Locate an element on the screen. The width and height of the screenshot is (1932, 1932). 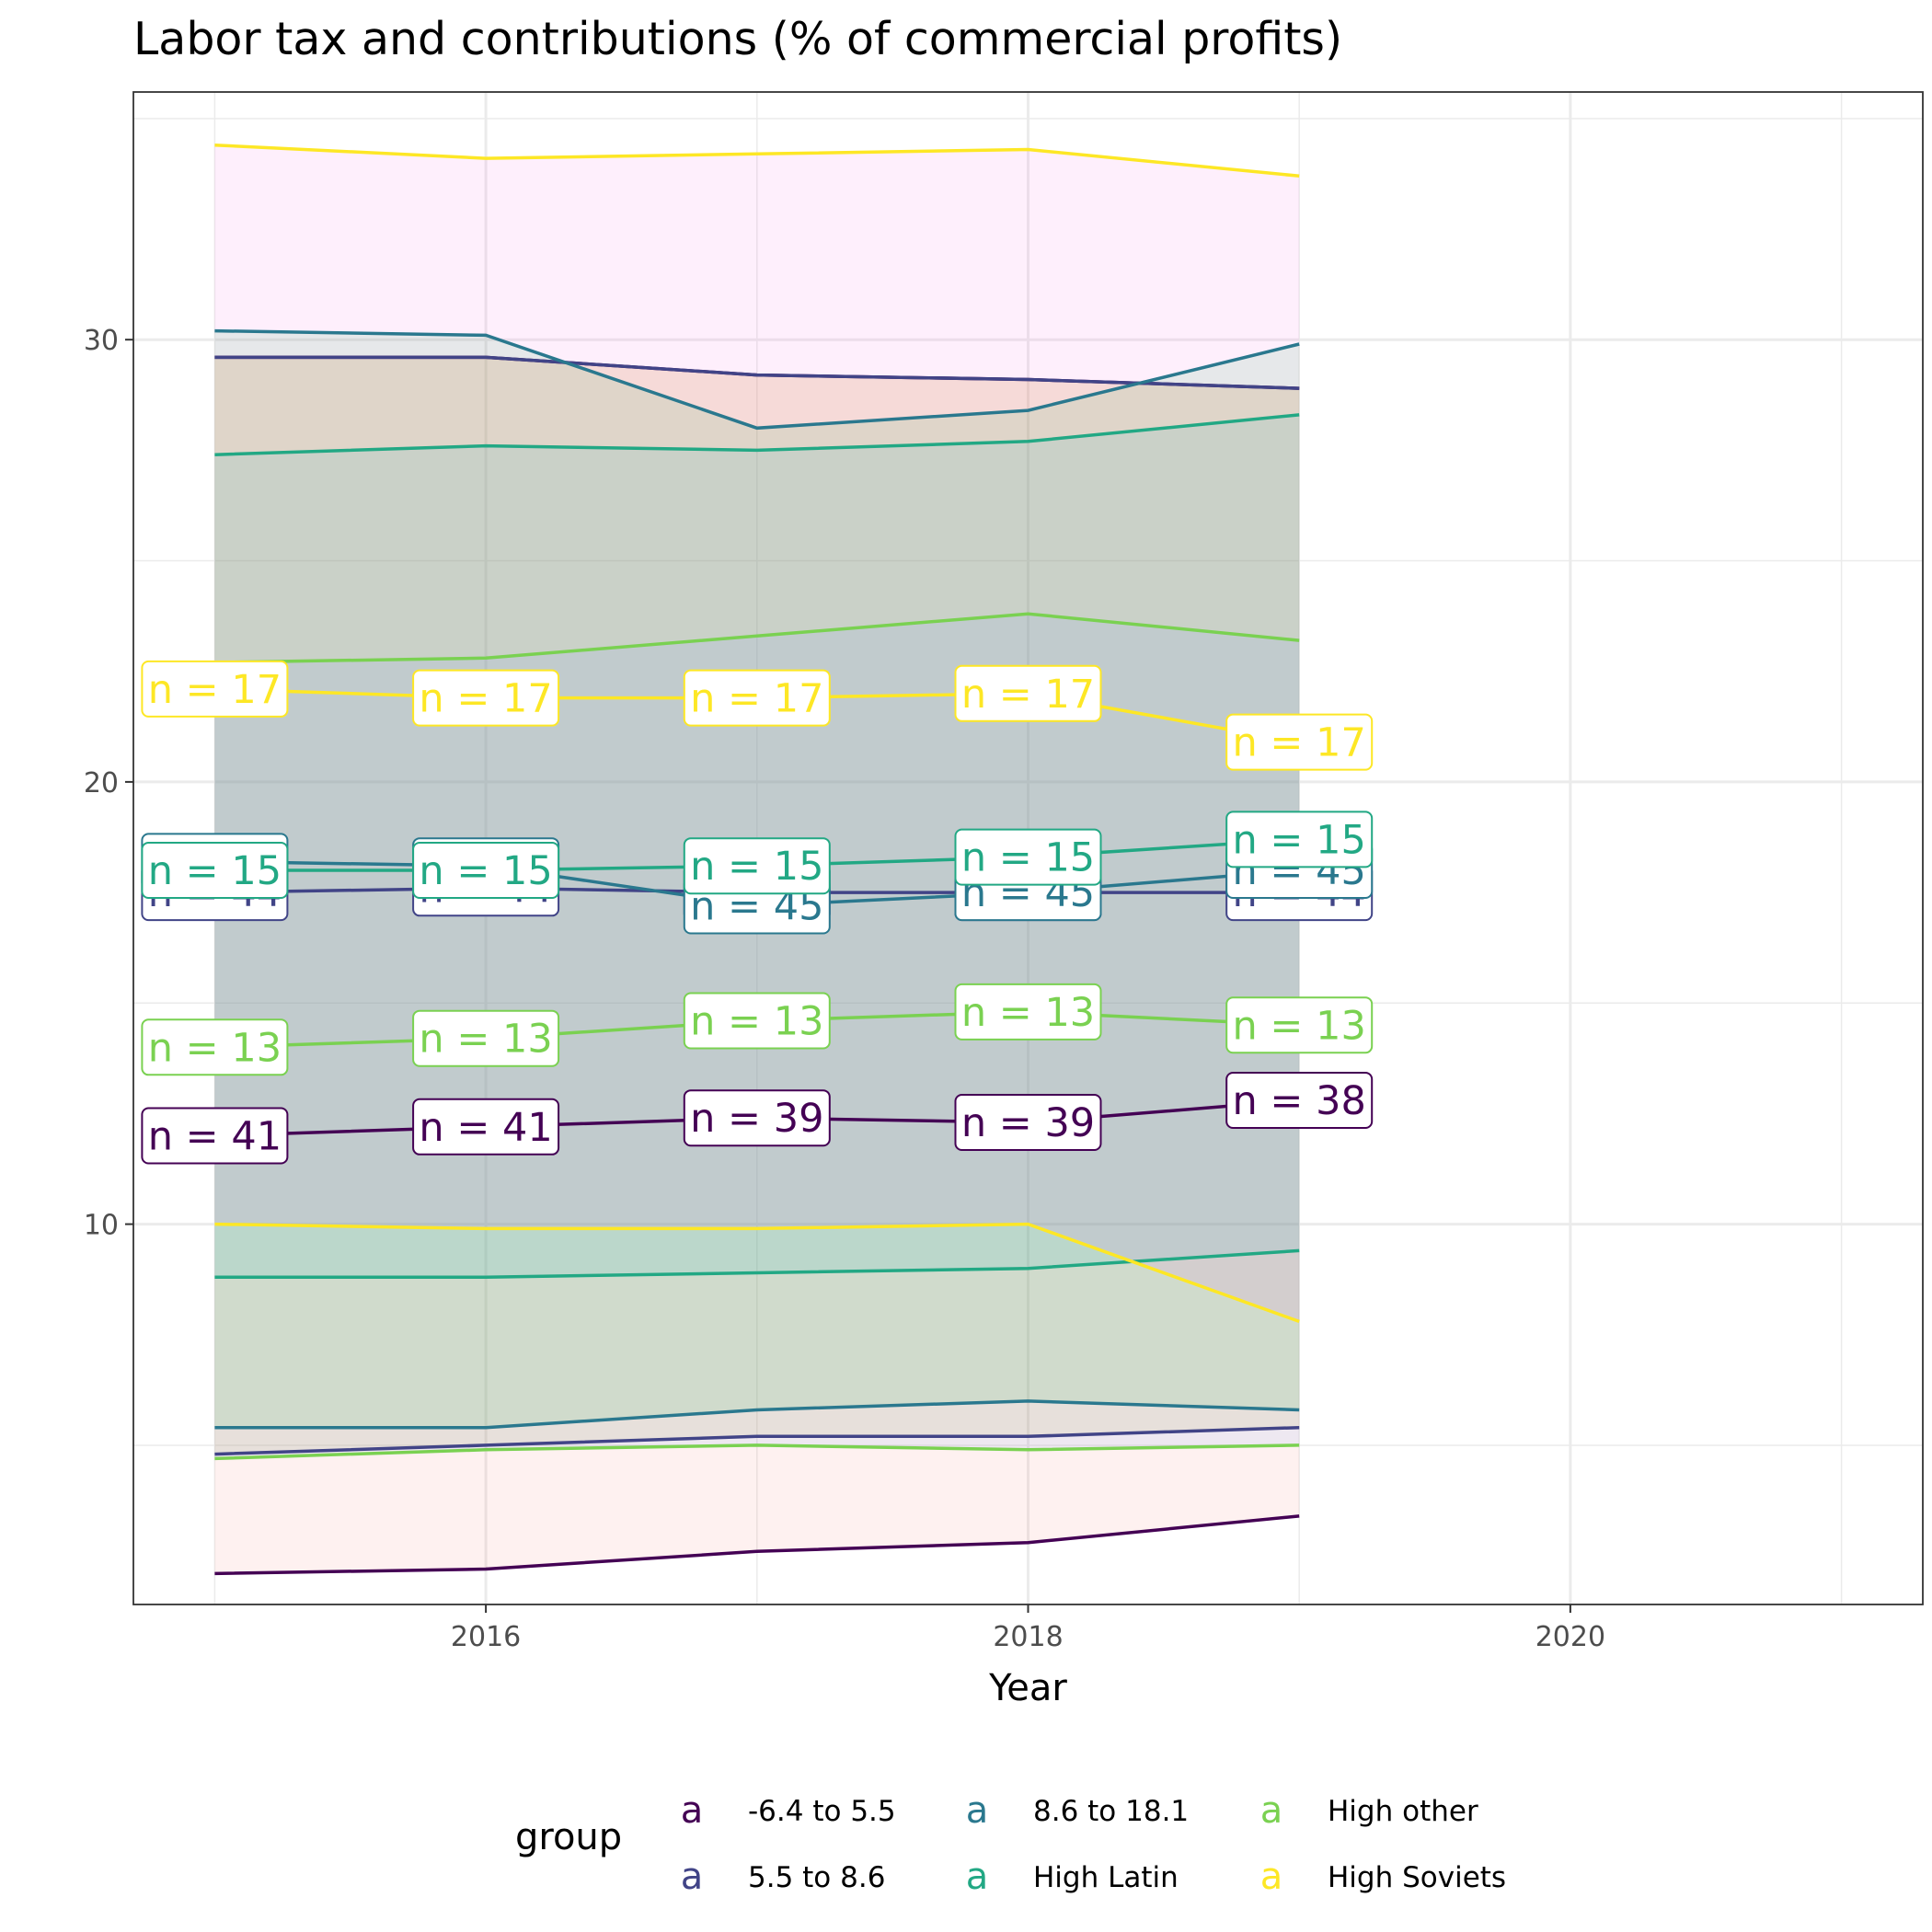
legend-item: a High Latin is located at coordinates (1072, 1877).